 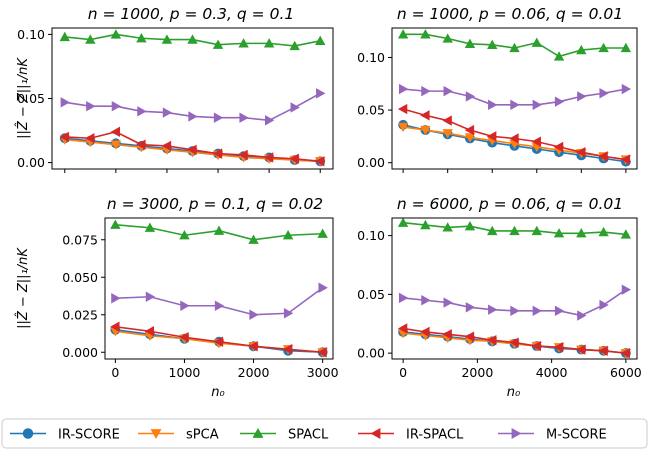 I want to click on legend-label: IR-SCORE, so click(x=89, y=435).